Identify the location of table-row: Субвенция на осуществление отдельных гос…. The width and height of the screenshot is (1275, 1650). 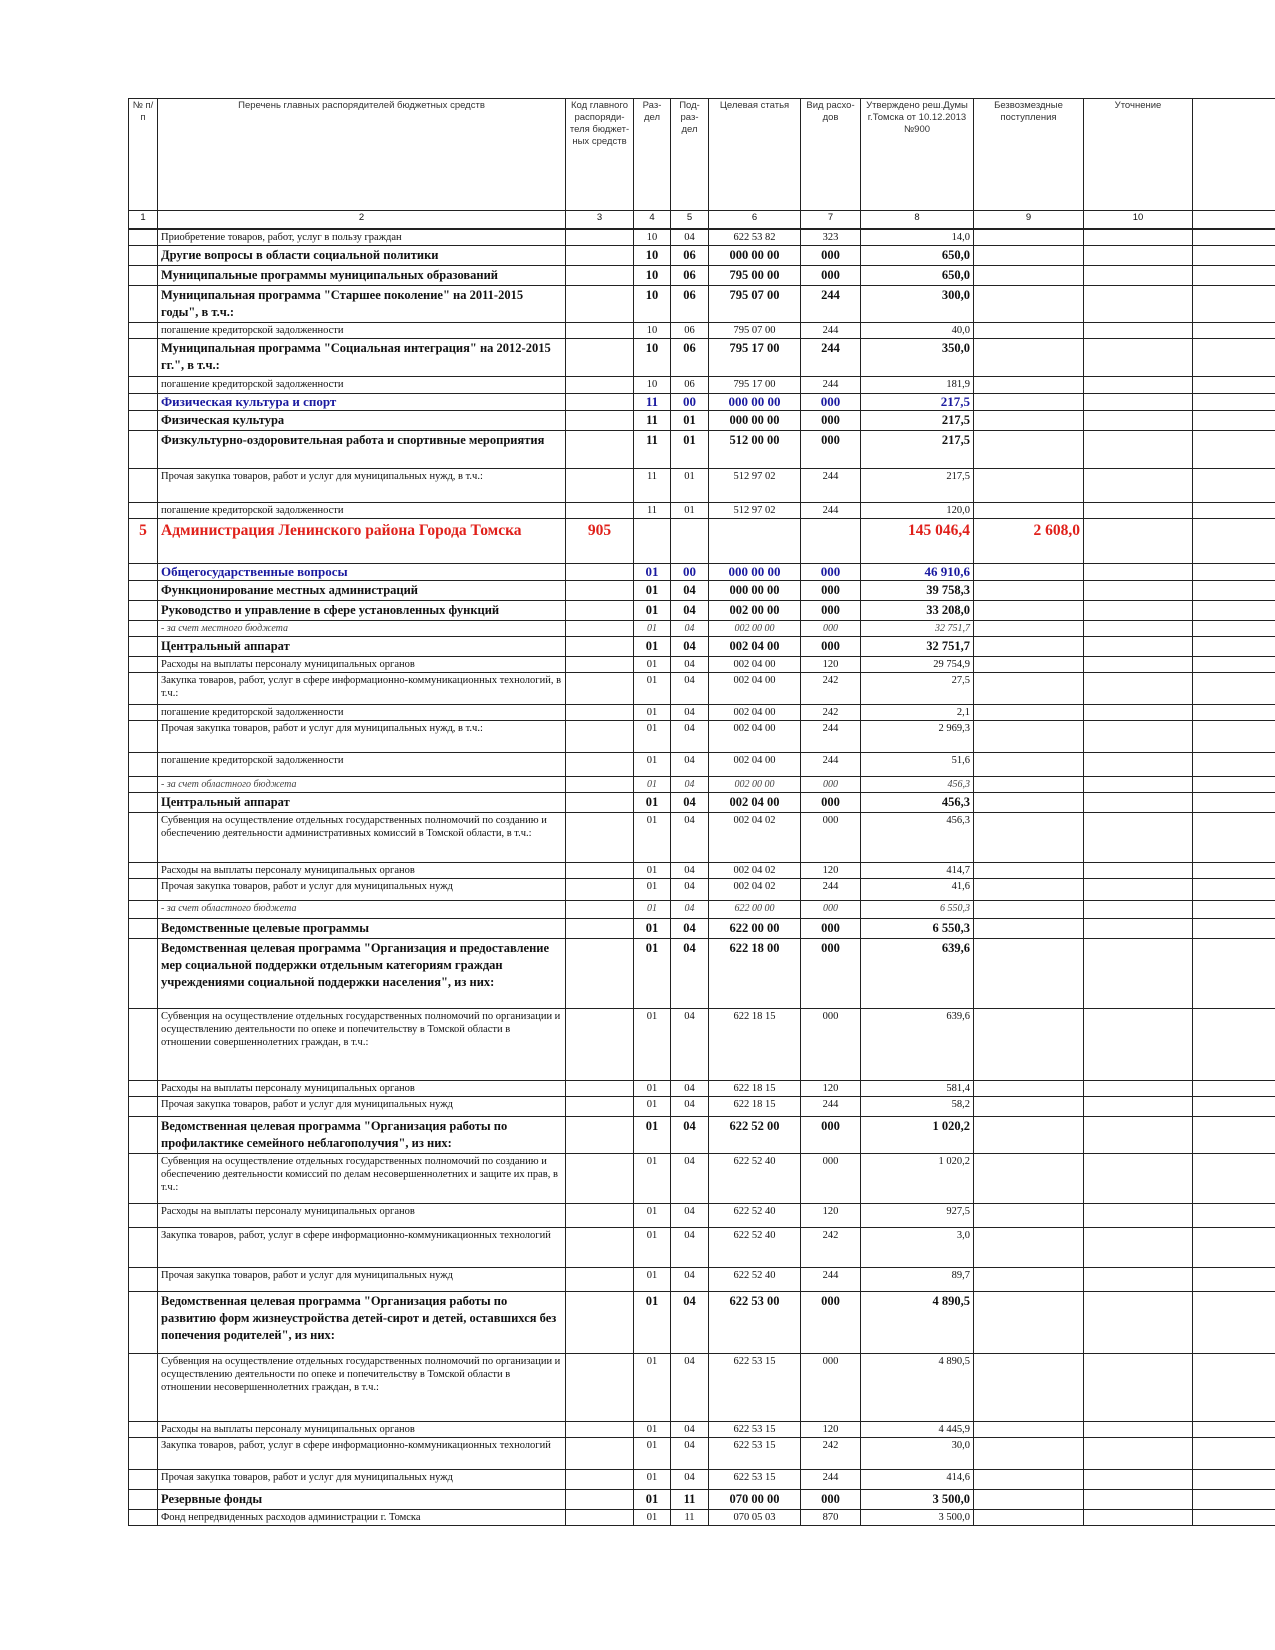
(701, 1387).